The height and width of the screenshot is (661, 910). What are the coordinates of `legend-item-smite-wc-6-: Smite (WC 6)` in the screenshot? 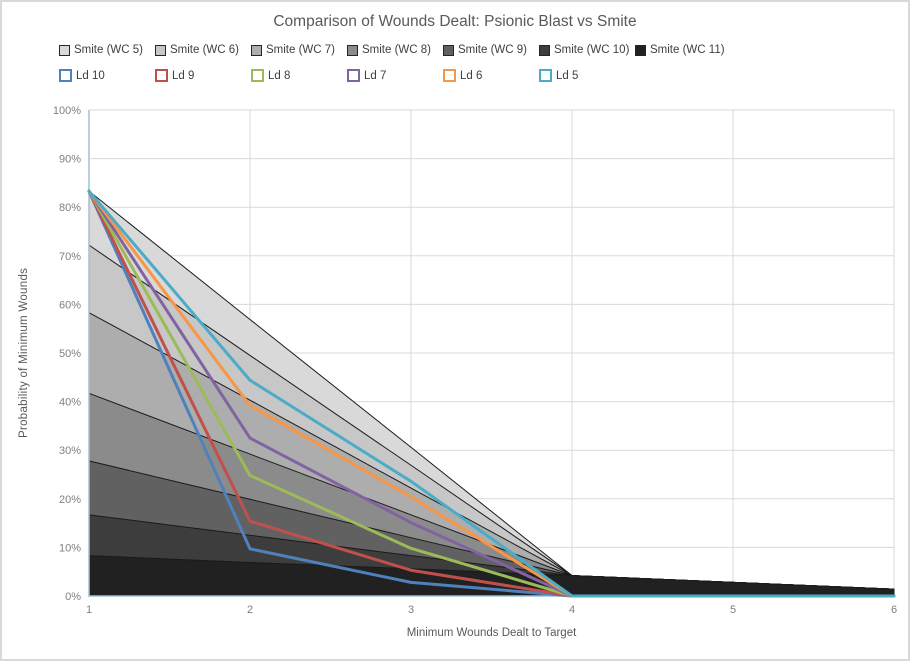 It's located at (203, 50).